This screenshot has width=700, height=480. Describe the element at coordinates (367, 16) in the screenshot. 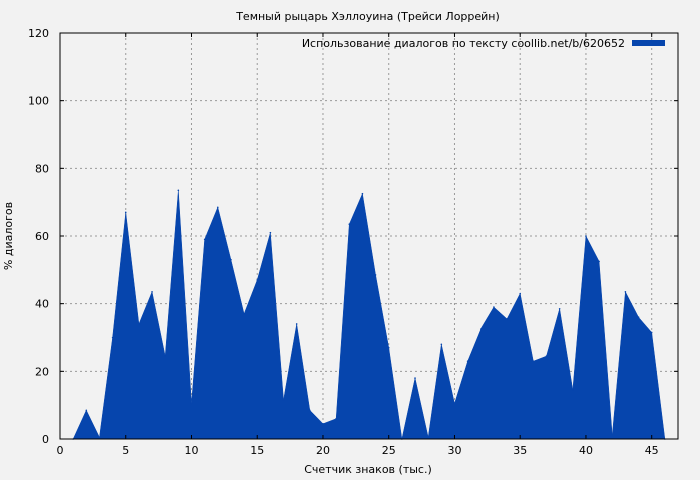

I see `chart-title: Темный рыцарь Хэллоуина (Трейси Лоррейн)` at that location.